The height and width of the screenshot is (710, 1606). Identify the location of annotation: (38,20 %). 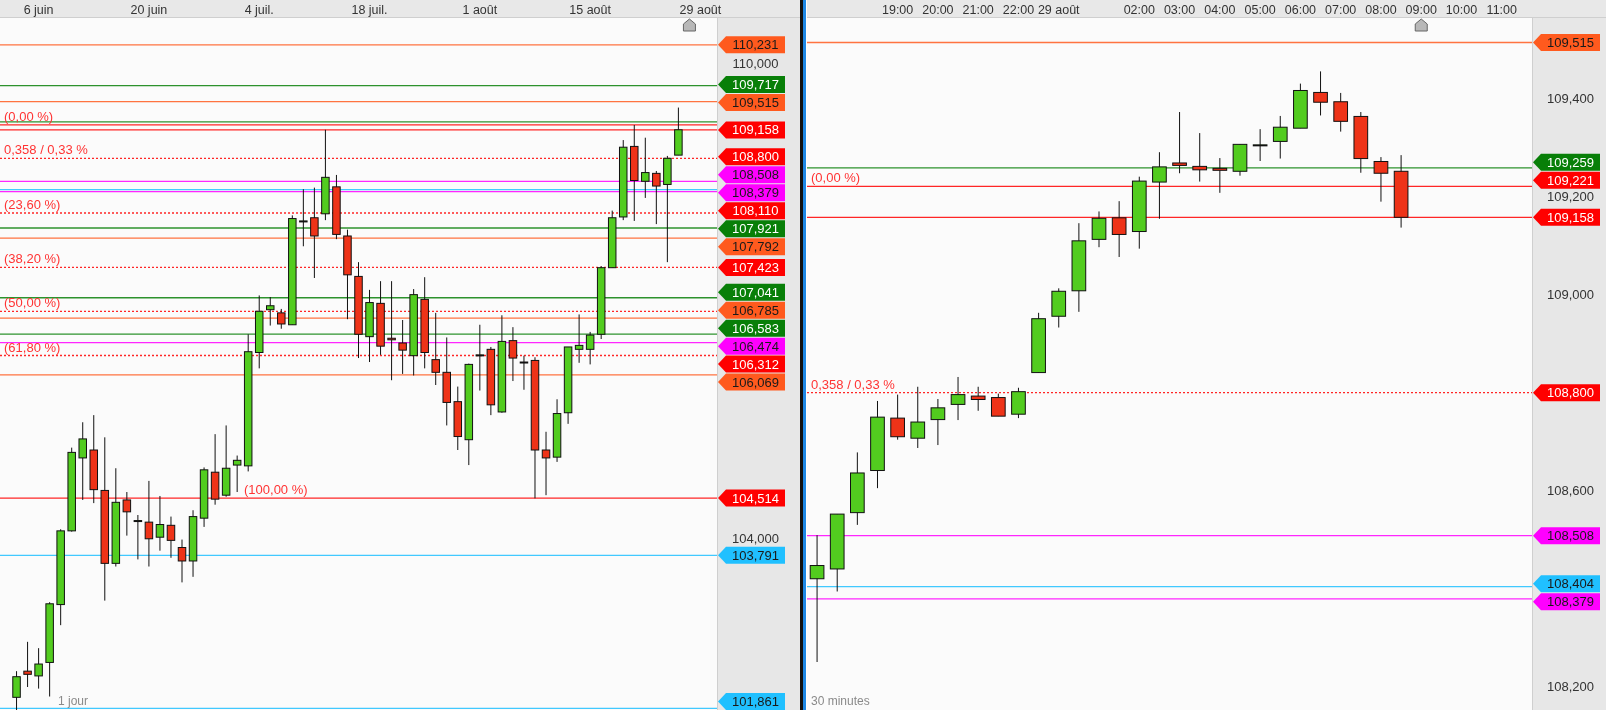
(32, 259).